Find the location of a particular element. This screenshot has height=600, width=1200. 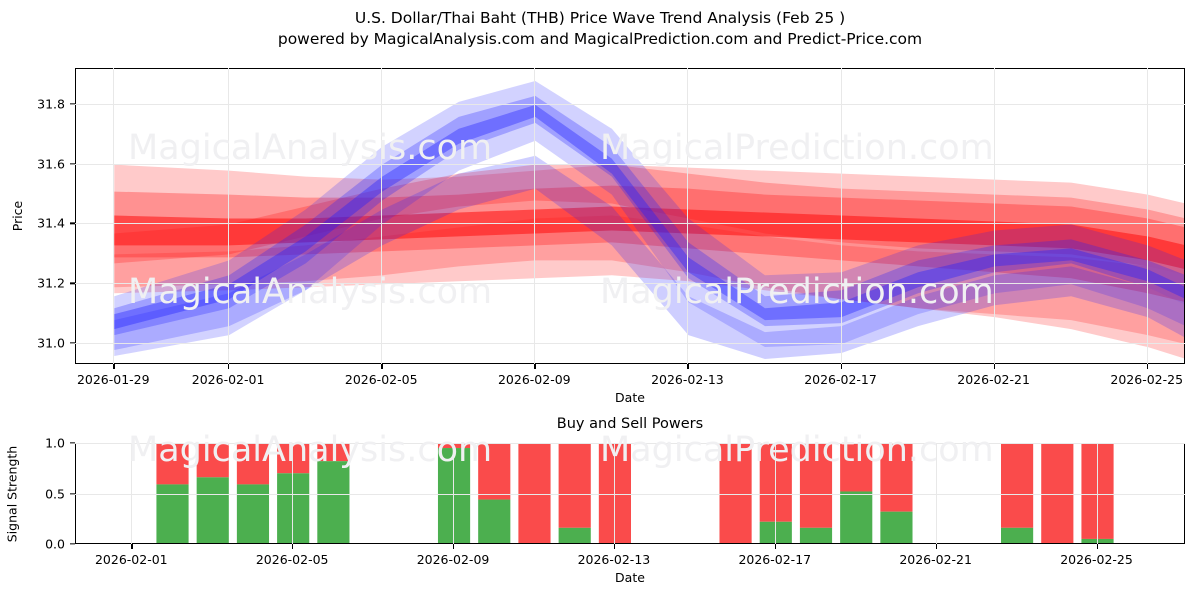

y-axis-tick-label: 0.5 is located at coordinates (55, 493).